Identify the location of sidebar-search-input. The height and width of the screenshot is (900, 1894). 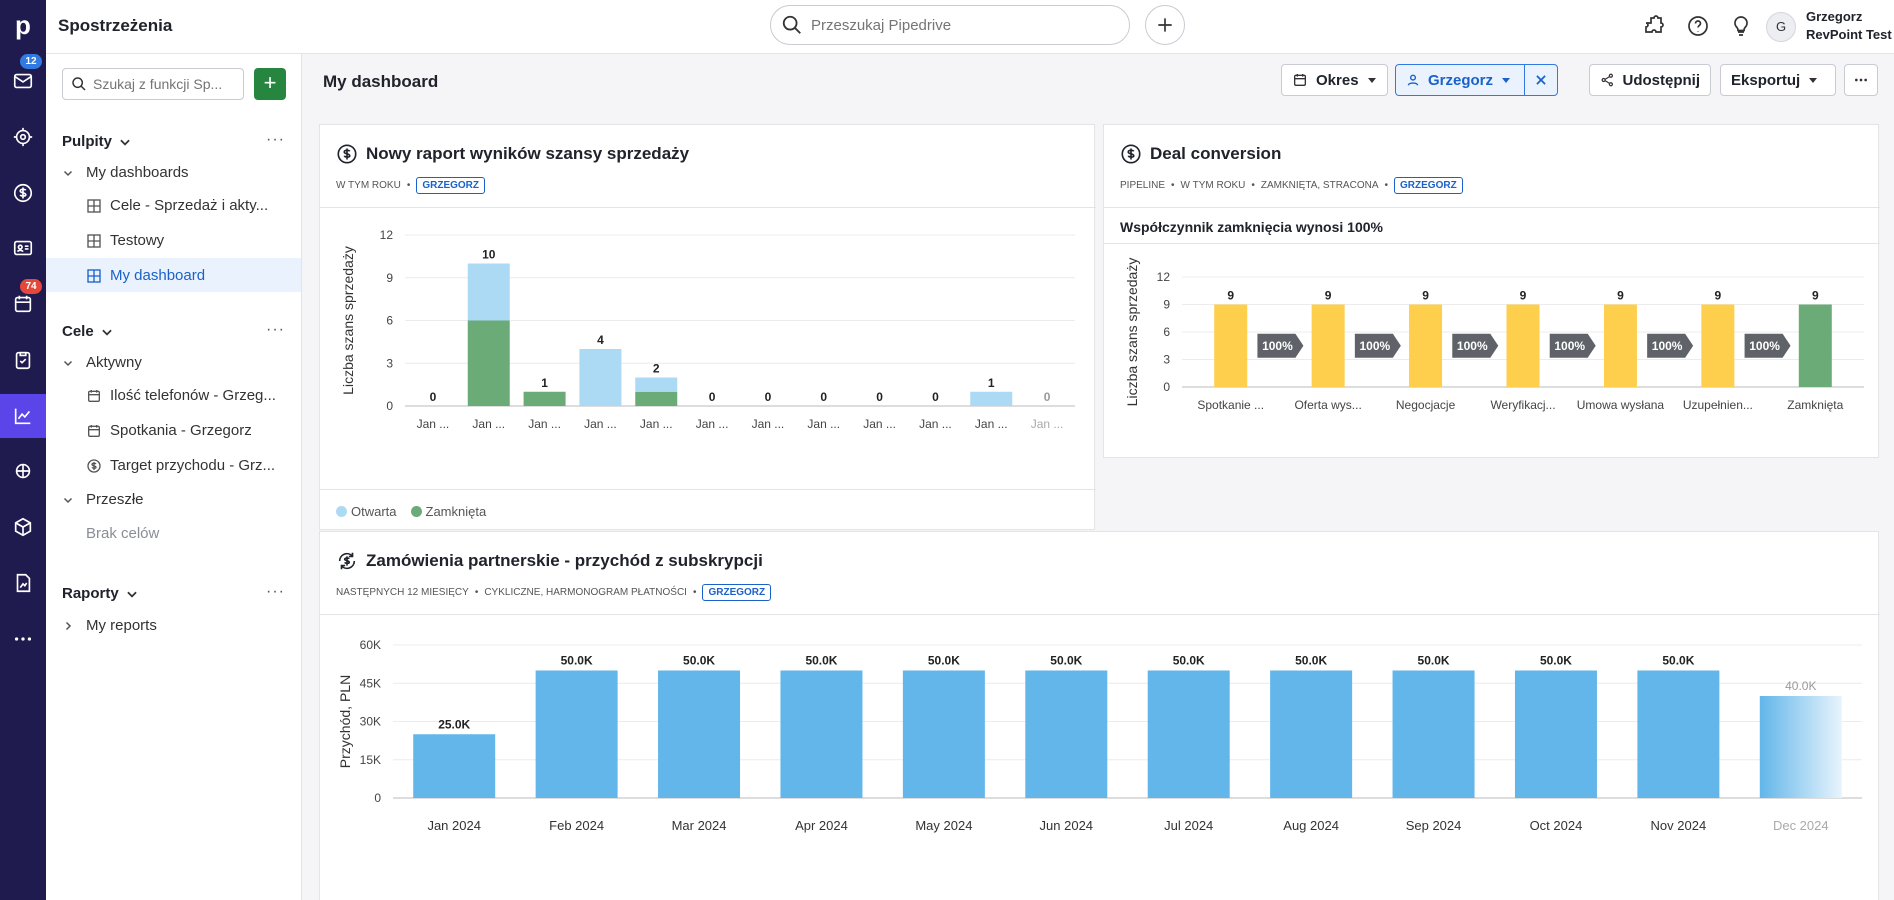
(168, 84).